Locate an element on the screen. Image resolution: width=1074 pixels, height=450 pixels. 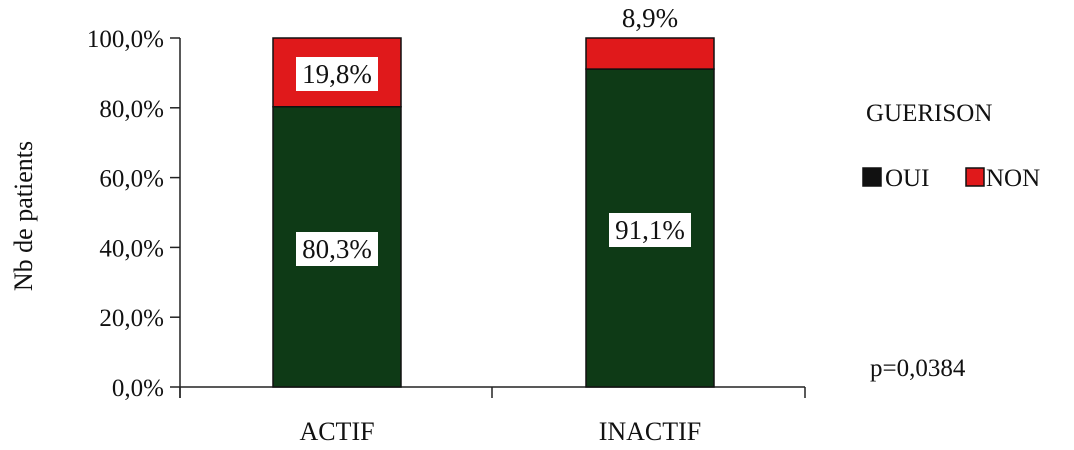
data-label: 8,9% is located at coordinates (650, 18).